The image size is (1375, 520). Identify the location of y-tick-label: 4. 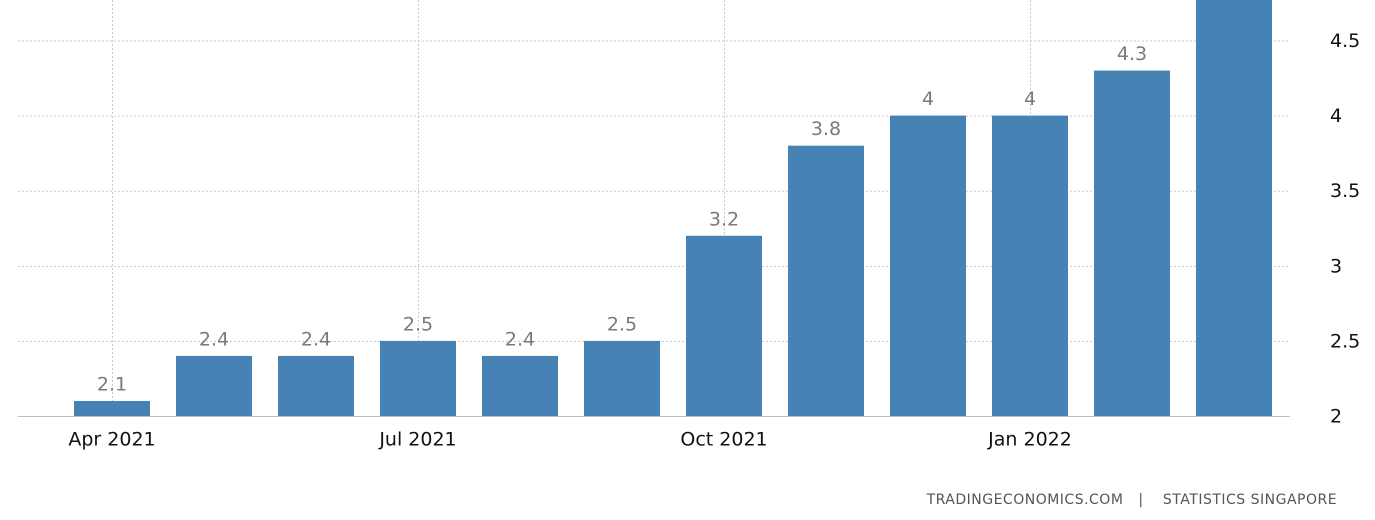
(1336, 116).